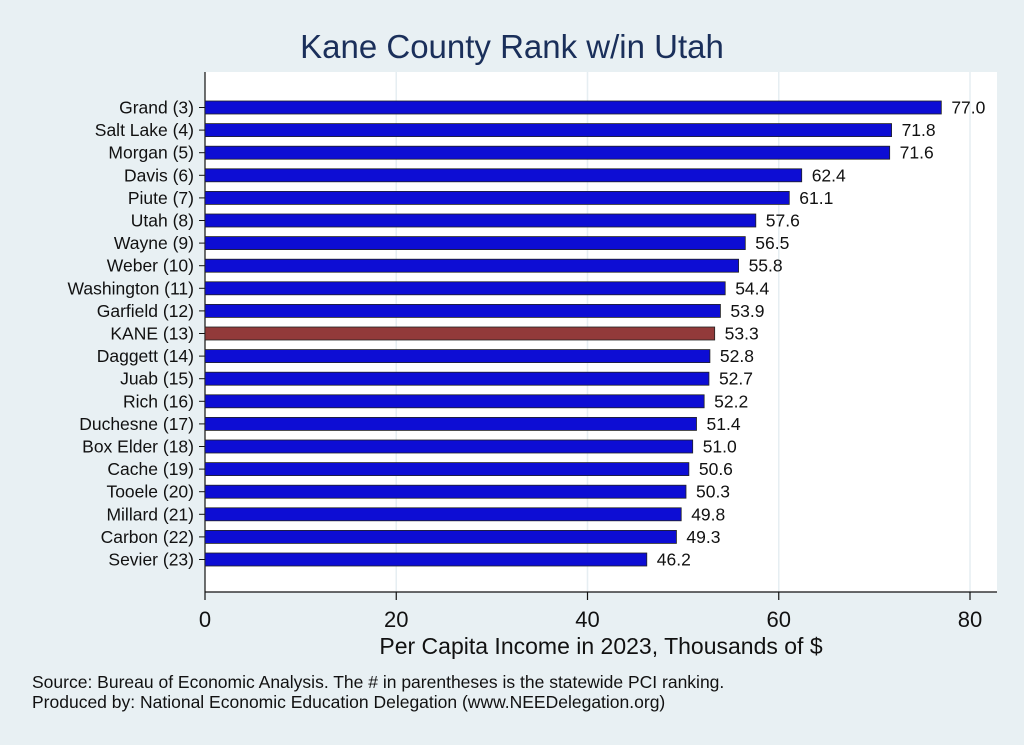 The width and height of the screenshot is (1024, 745). What do you see at coordinates (766, 266) in the screenshot?
I see `data-label: 55.8` at bounding box center [766, 266].